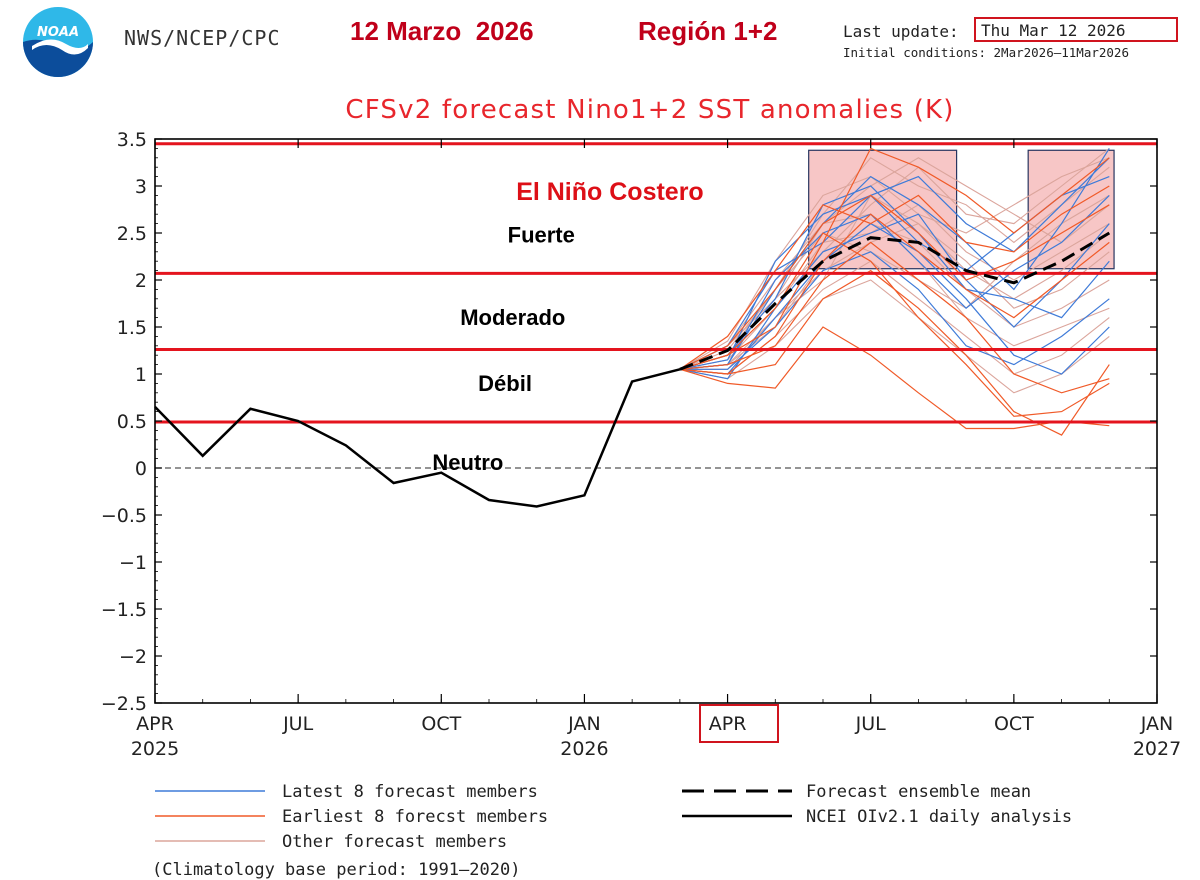 Image resolution: width=1200 pixels, height=880 pixels. I want to click on highlighted-tick-box, so click(739, 723).